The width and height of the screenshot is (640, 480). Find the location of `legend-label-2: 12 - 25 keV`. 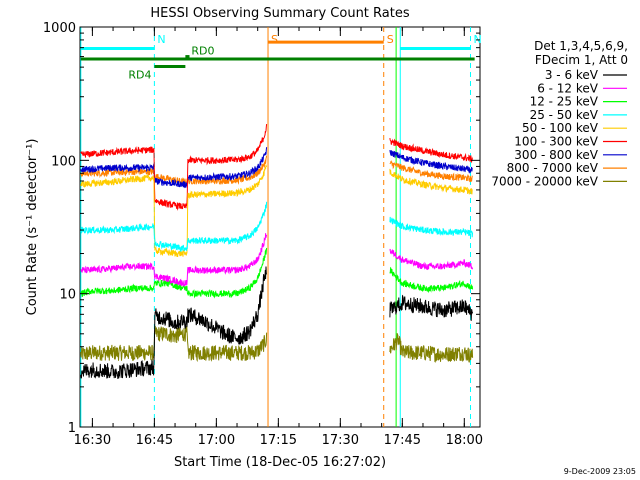

legend-label-2: 12 - 25 keV is located at coordinates (564, 102).